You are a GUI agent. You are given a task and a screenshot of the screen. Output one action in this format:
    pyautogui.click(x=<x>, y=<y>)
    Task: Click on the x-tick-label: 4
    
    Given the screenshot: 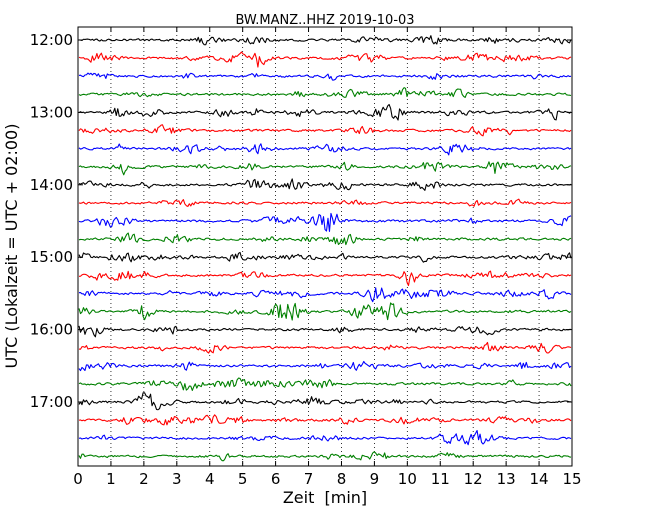 What is the action you would take?
    pyautogui.click(x=210, y=479)
    